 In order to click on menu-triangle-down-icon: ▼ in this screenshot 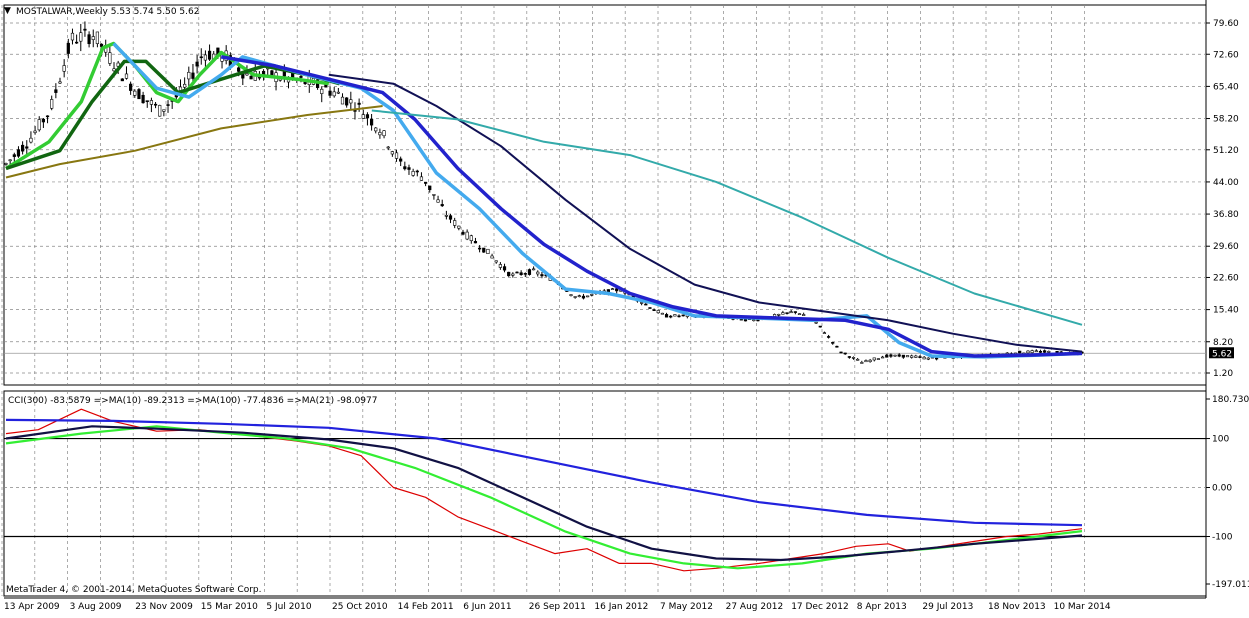, I will do `click(7, 11)`.